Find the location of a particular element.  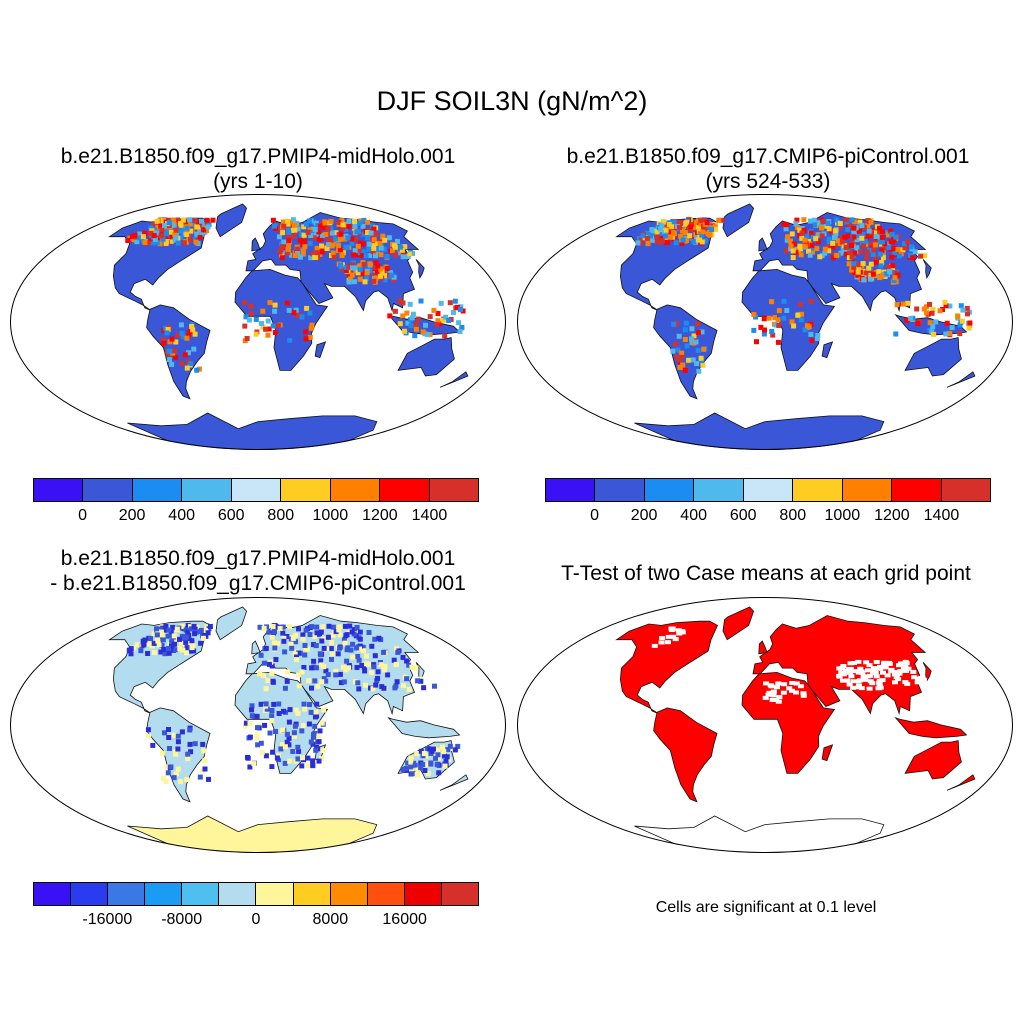

land-antarctica is located at coordinates (252, 431).